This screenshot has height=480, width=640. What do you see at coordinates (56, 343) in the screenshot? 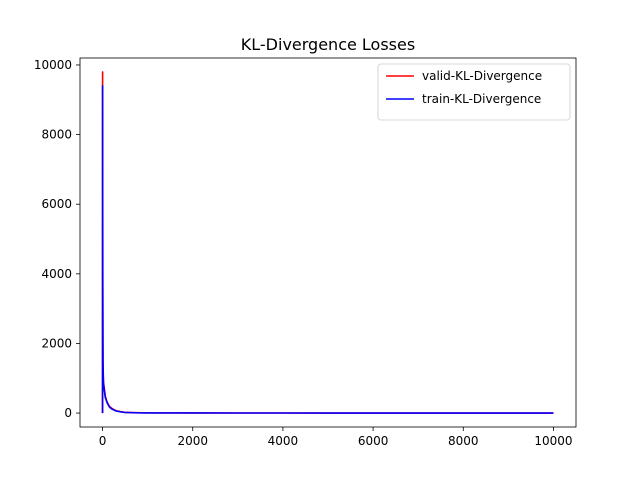
I see `y-tick-label: 2000` at bounding box center [56, 343].